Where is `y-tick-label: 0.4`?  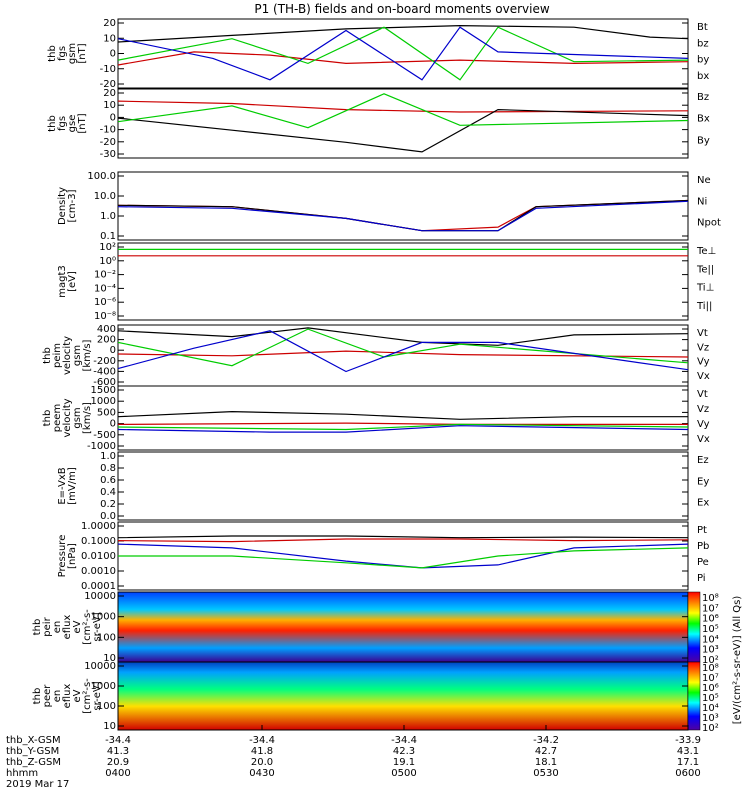
y-tick-label: 0.4 is located at coordinates (108, 492).